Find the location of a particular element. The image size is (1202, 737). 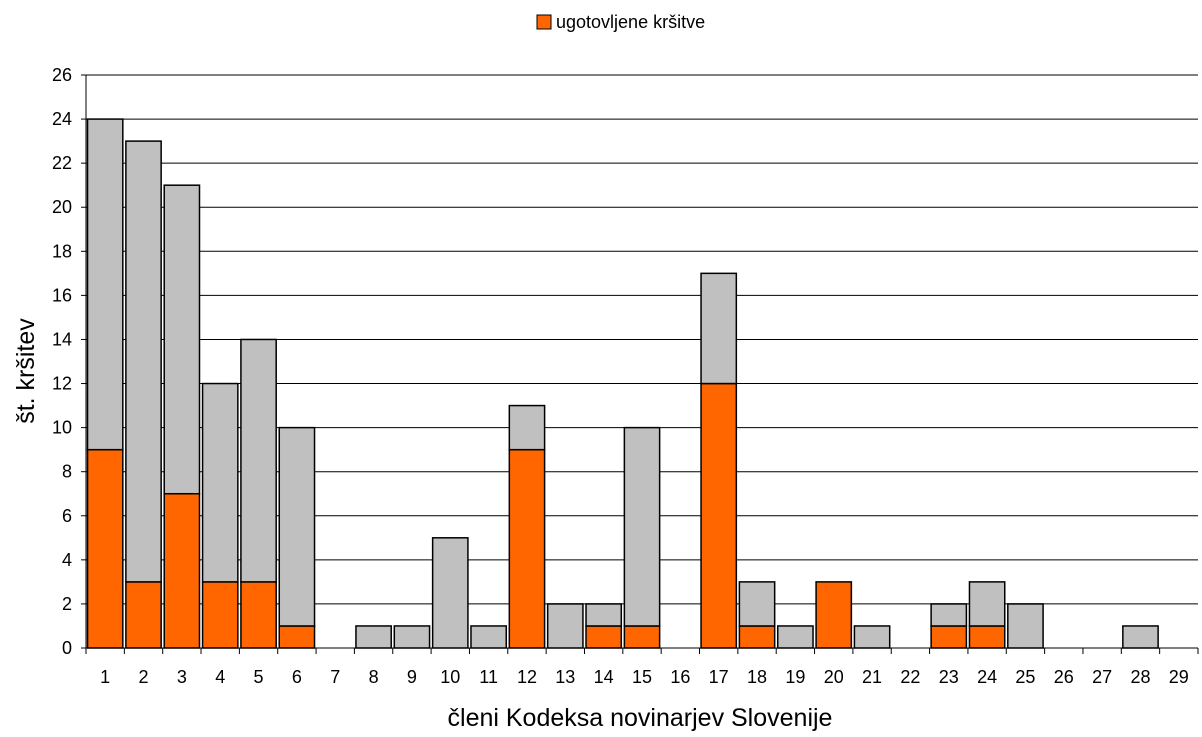

x-tick-label: 16 is located at coordinates (680, 677).